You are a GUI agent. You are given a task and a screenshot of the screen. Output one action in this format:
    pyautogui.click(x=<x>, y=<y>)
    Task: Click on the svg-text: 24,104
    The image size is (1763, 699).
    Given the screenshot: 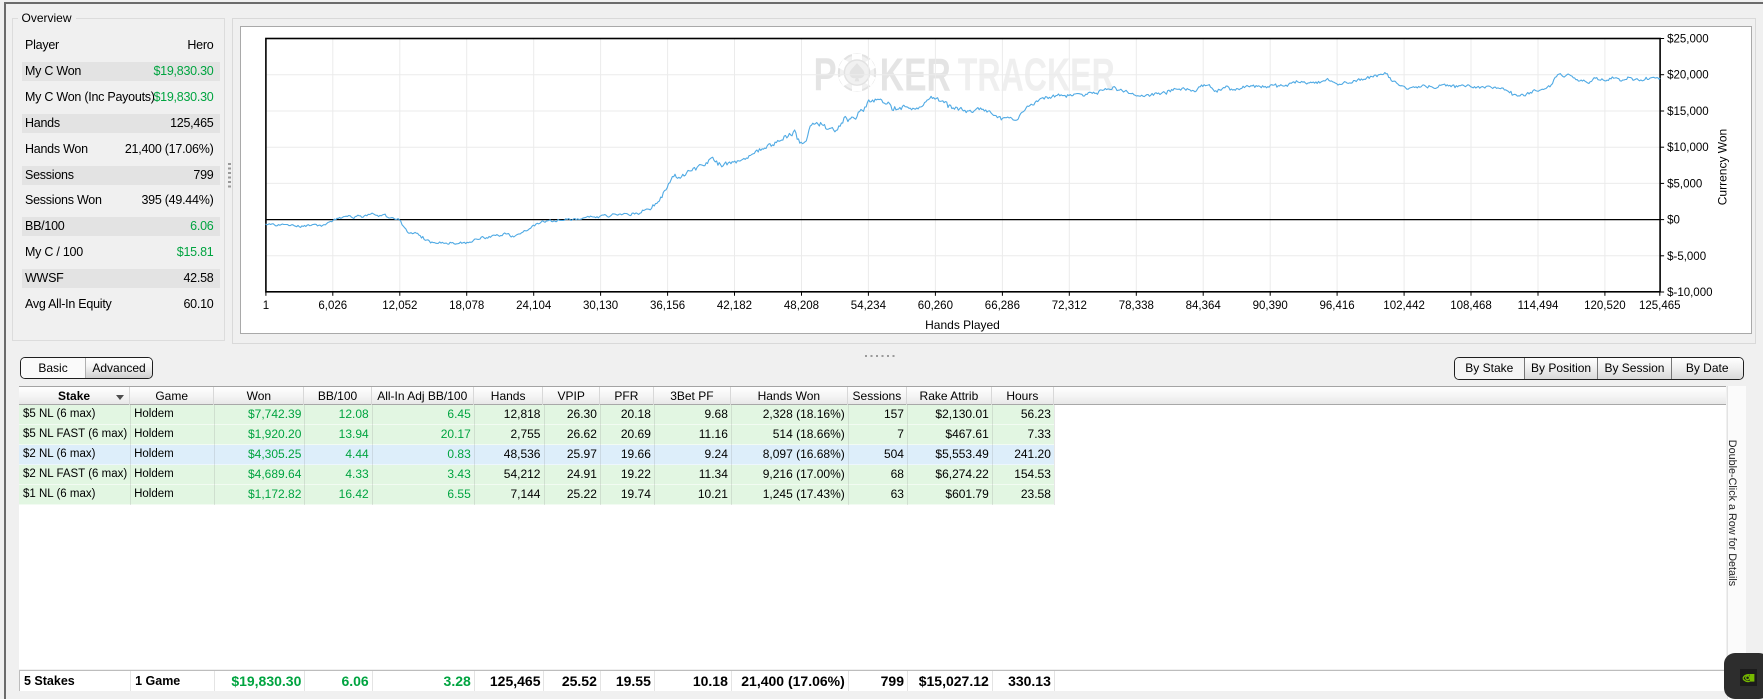 What is the action you would take?
    pyautogui.click(x=534, y=306)
    